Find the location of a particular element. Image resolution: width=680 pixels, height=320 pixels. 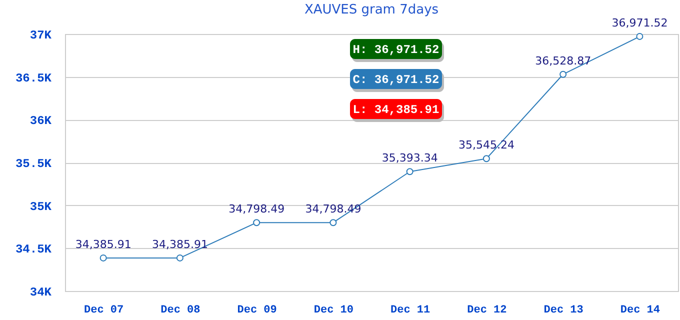

annotation: C: 36,971.52 is located at coordinates (396, 80).